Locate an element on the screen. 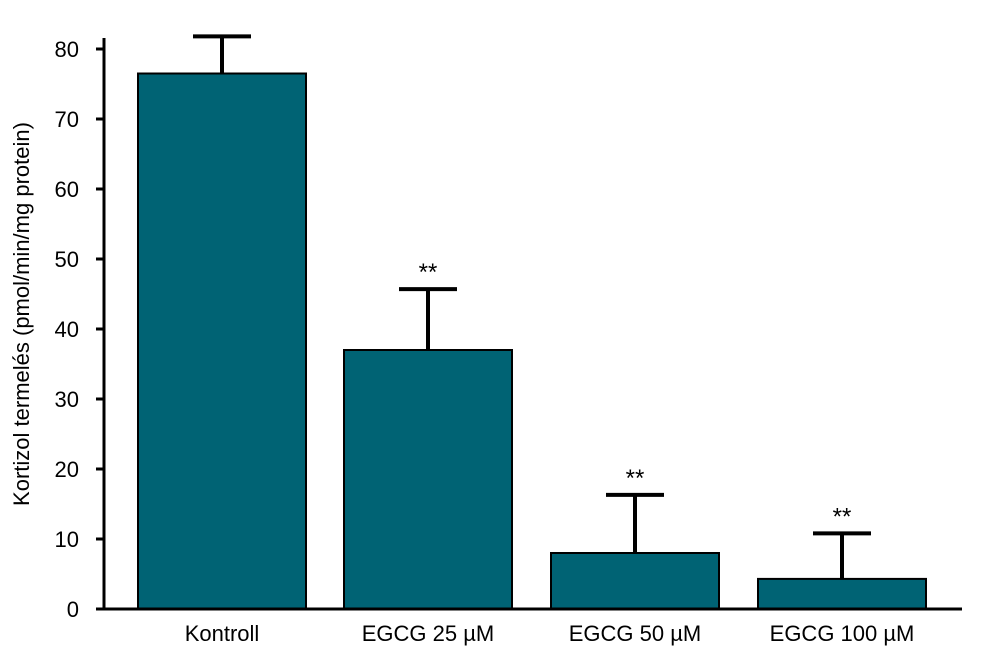 This screenshot has height=662, width=992. y-tick-label: 20 is located at coordinates (67, 469).